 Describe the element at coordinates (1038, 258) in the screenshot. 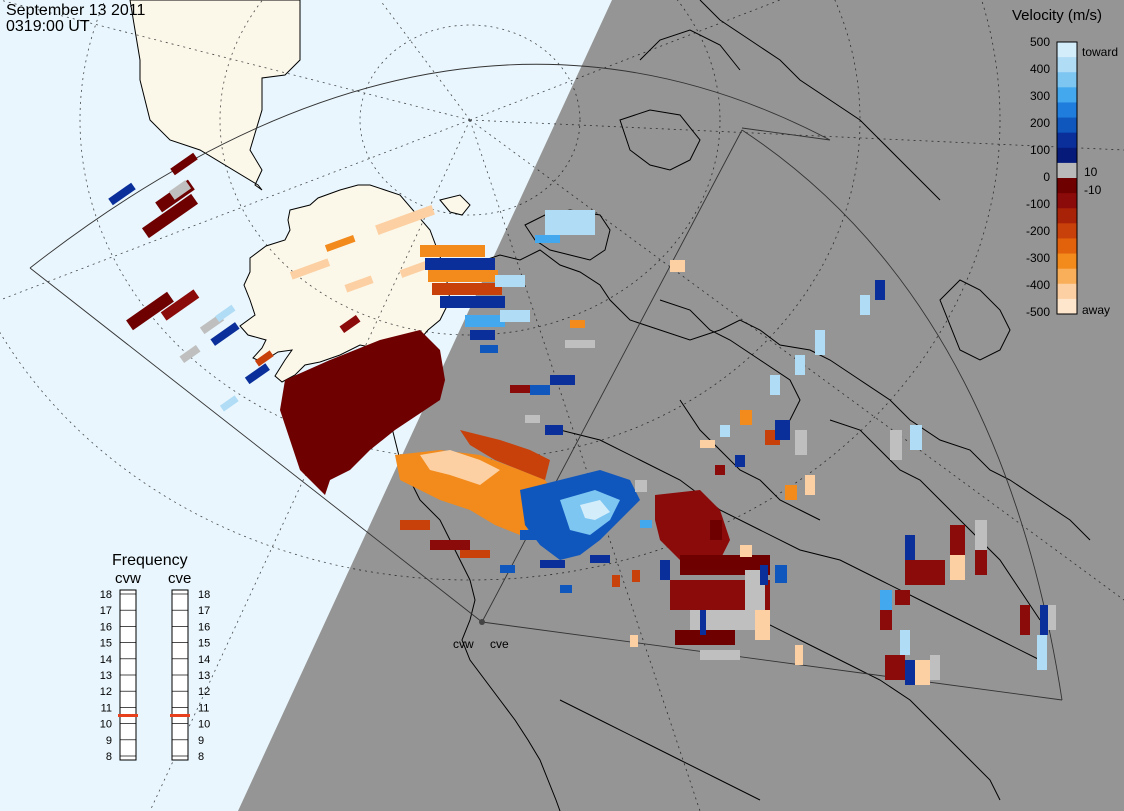

I see `colorbar-tick-label: -300` at that location.